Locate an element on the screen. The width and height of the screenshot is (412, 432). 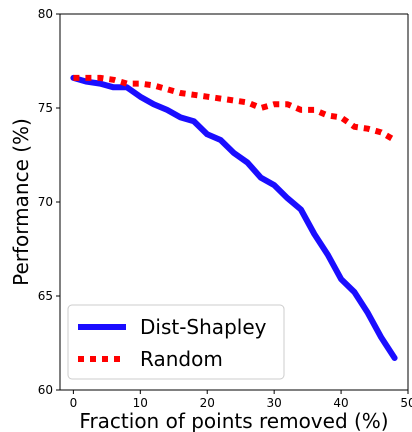
legend-label-random: Random is located at coordinates (181, 359).